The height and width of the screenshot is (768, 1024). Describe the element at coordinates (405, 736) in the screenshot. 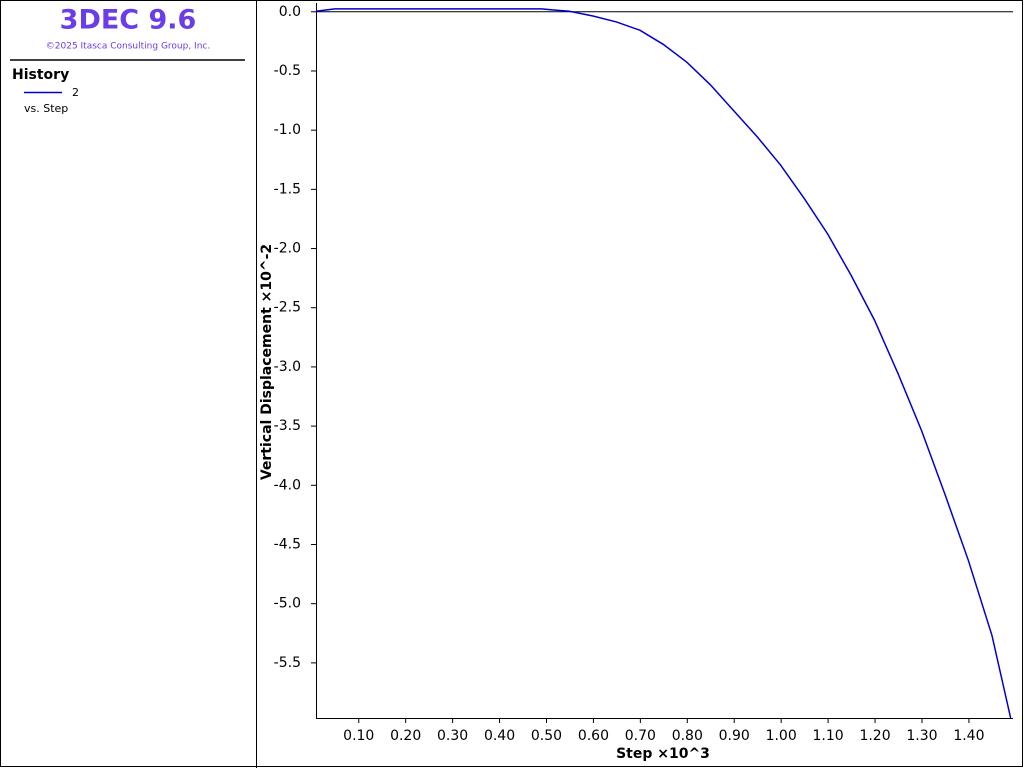

I see `x-tick-label: 0.20` at that location.